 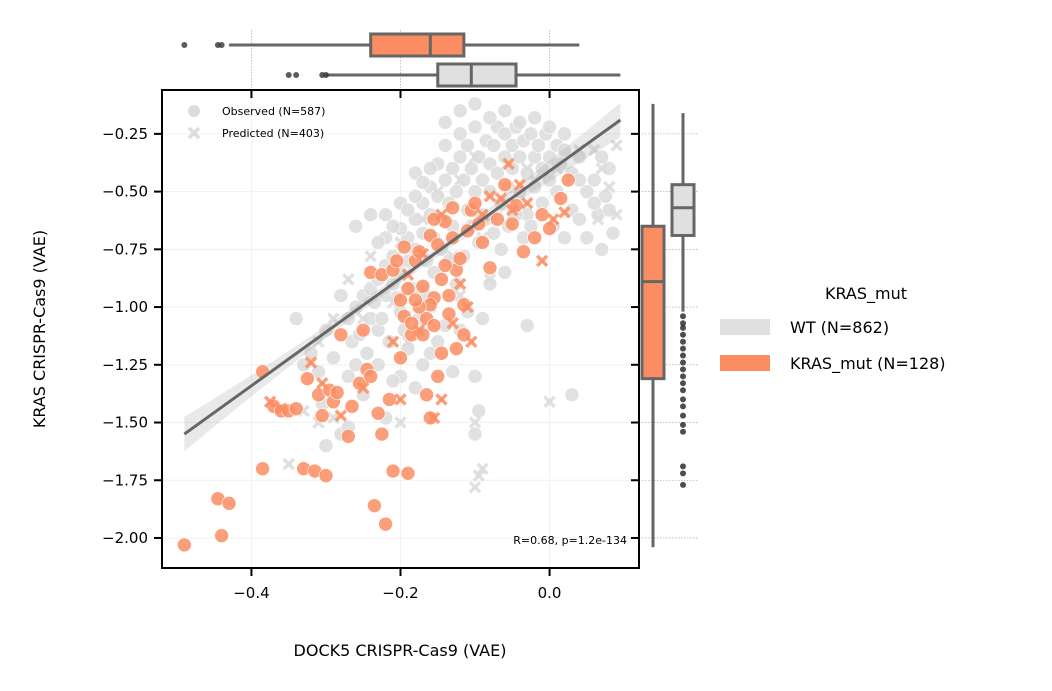 What do you see at coordinates (325, 75) in the screenshot?
I see `top-box-wt-outlier` at bounding box center [325, 75].